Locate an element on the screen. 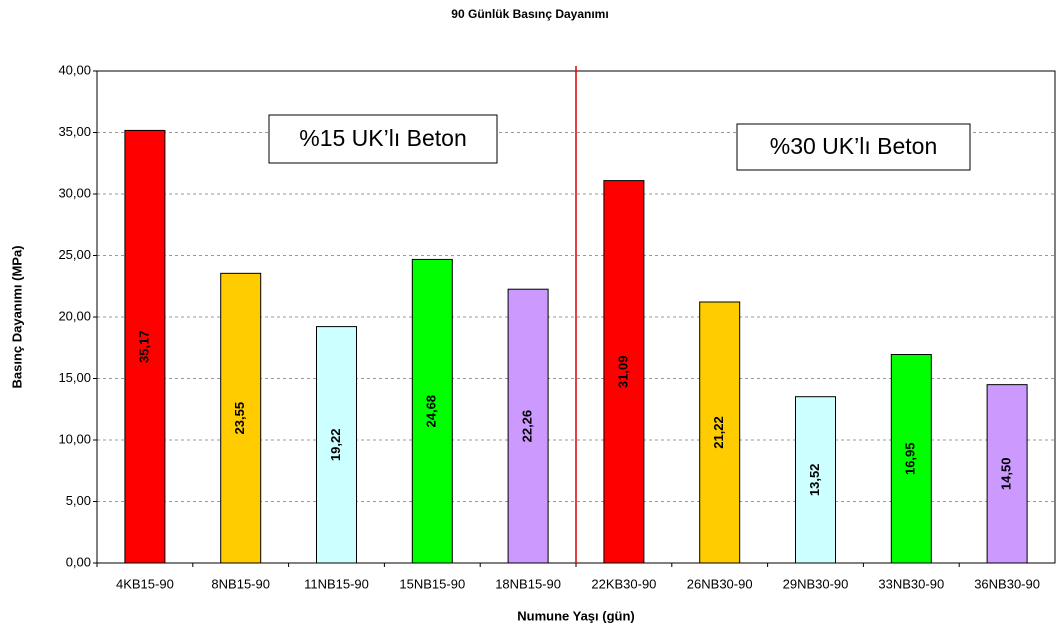 The image size is (1061, 633). y-tick-label: 10,00 is located at coordinates (74, 438).